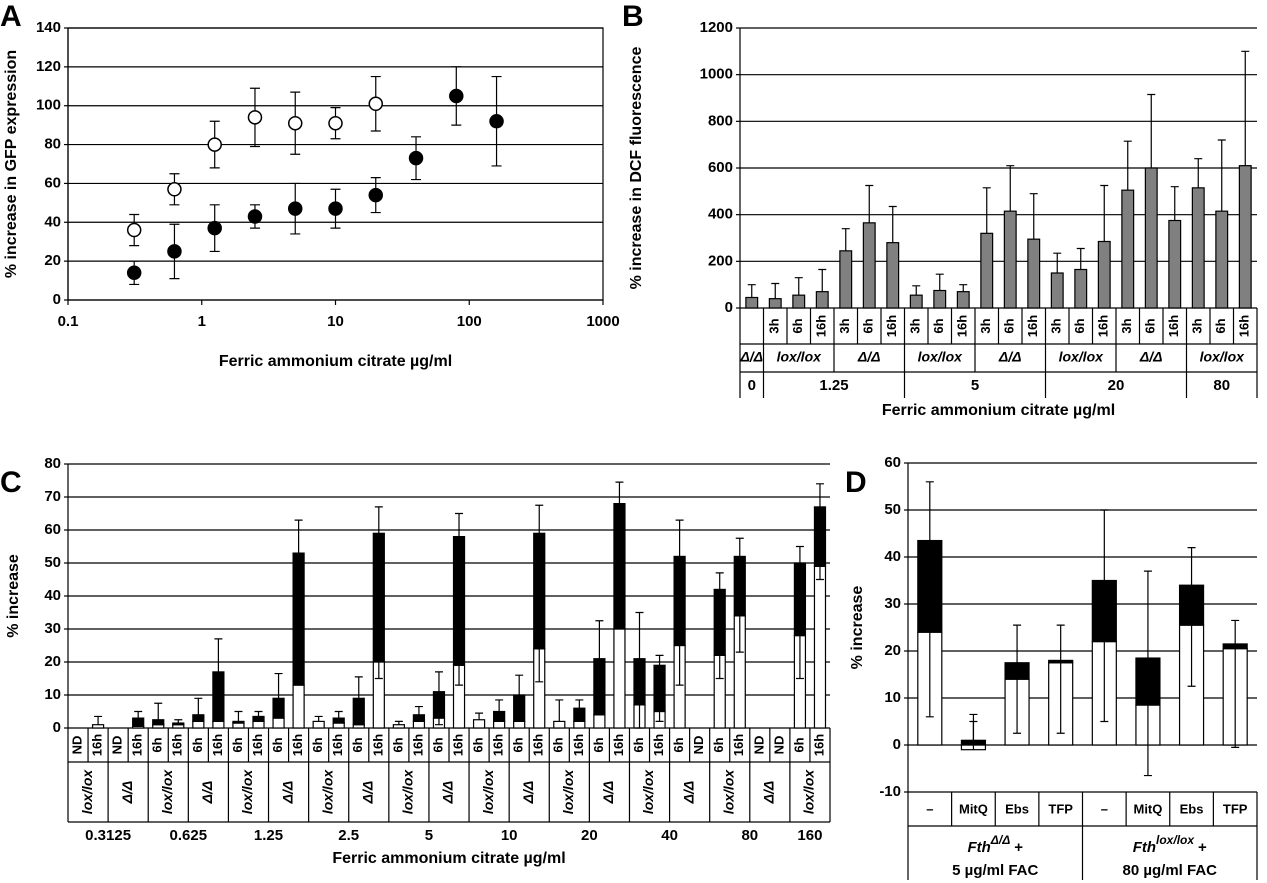 The height and width of the screenshot is (883, 1267). What do you see at coordinates (897, 744) in the screenshot?
I see `y-tick-label: 0` at bounding box center [897, 744].